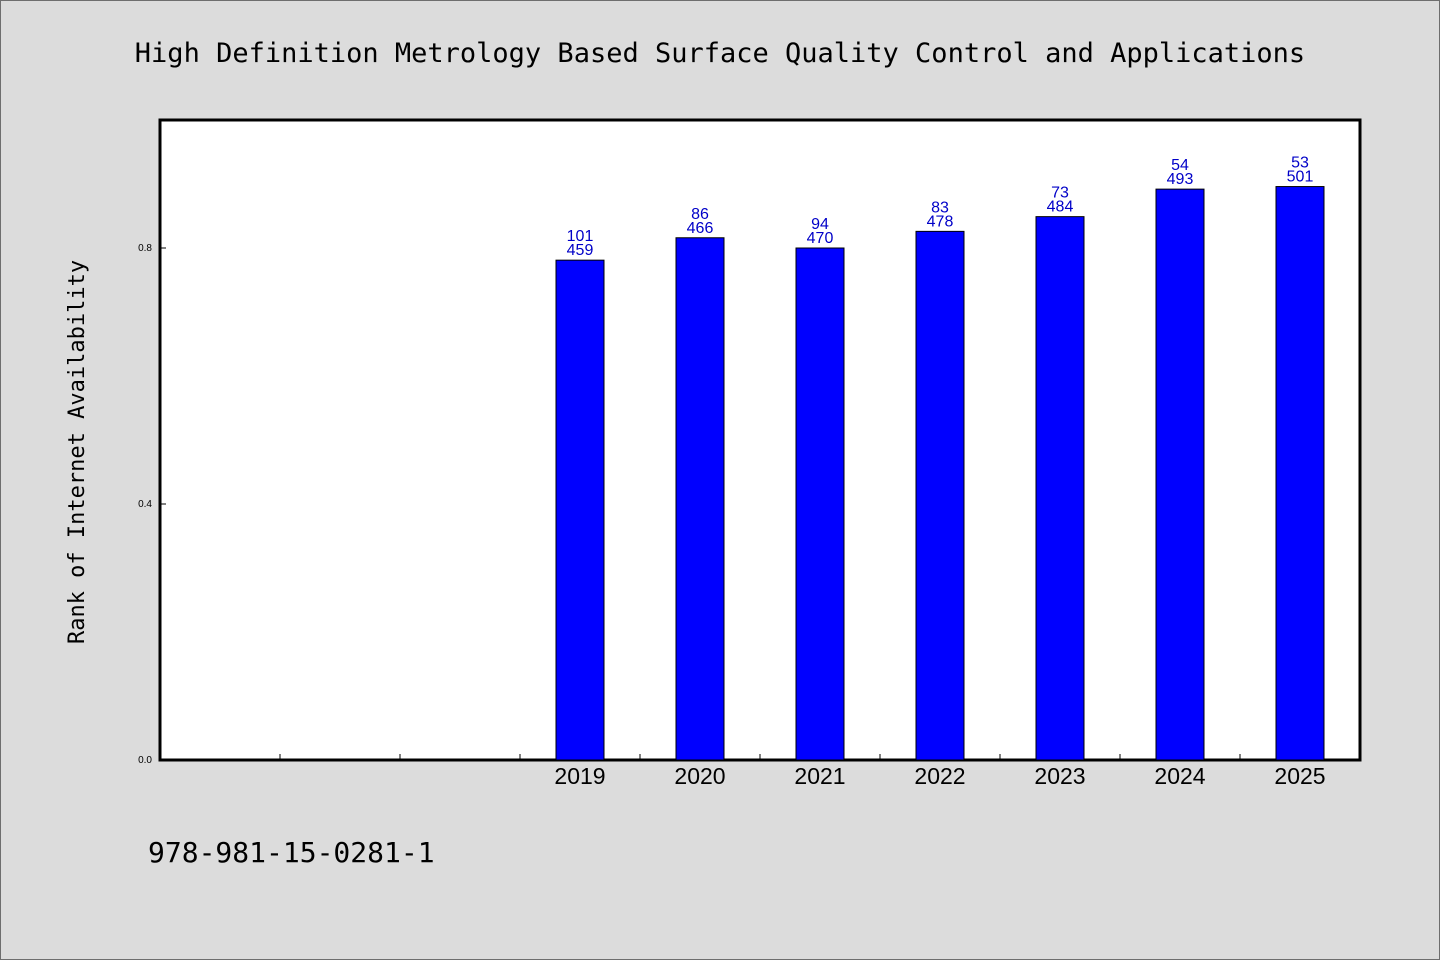  What do you see at coordinates (580, 250) in the screenshot?
I see `data-label-bottom: 459` at bounding box center [580, 250].